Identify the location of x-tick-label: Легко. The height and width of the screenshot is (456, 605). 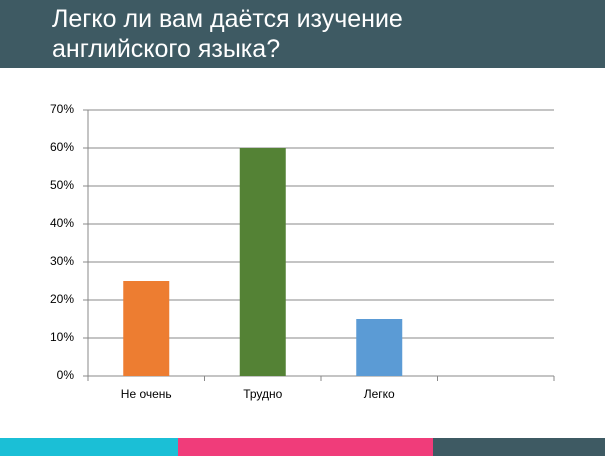
(379, 394).